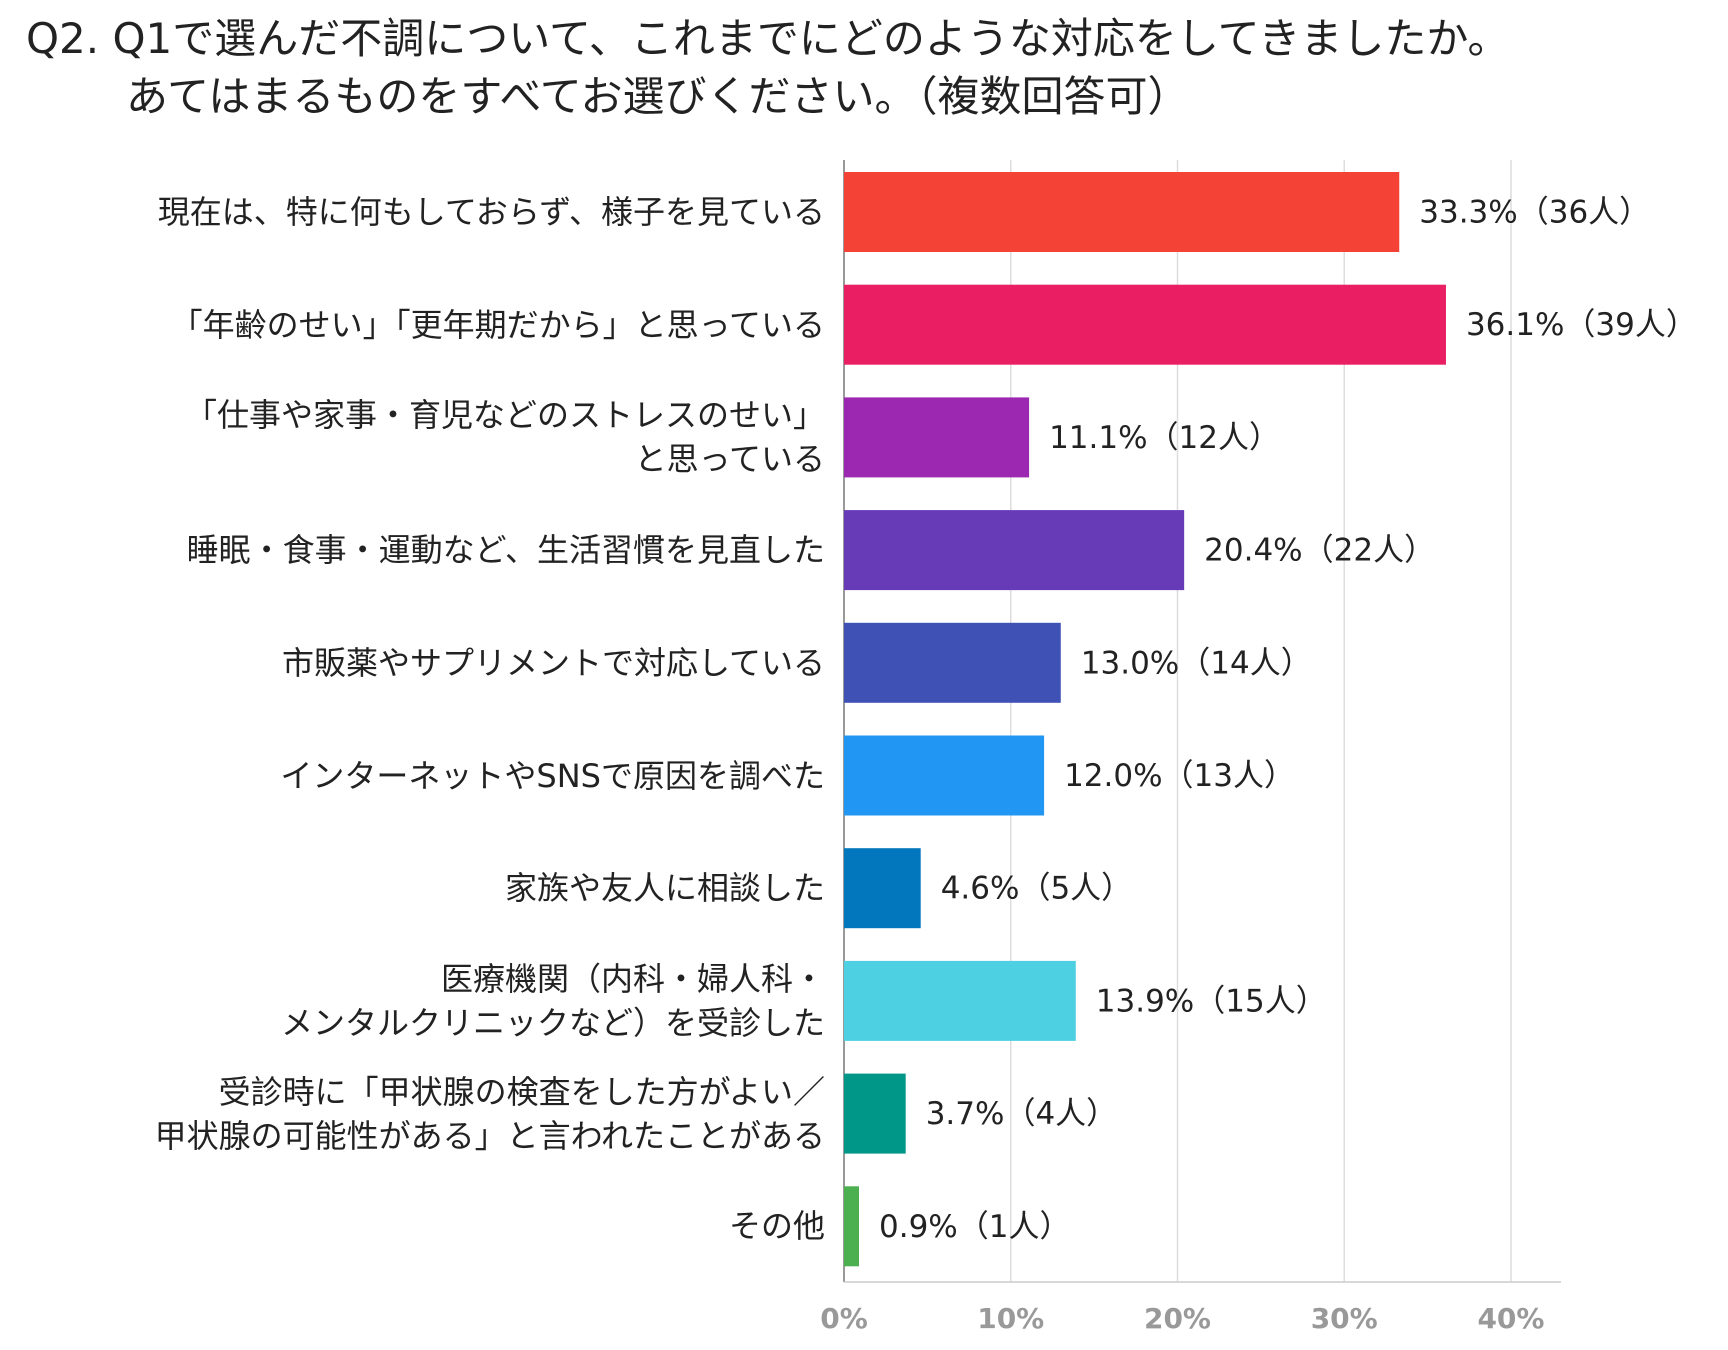 The width and height of the screenshot is (1728, 1350). What do you see at coordinates (1534, 213) in the screenshot?
I see `value-label: 33.3%（36人）` at bounding box center [1534, 213].